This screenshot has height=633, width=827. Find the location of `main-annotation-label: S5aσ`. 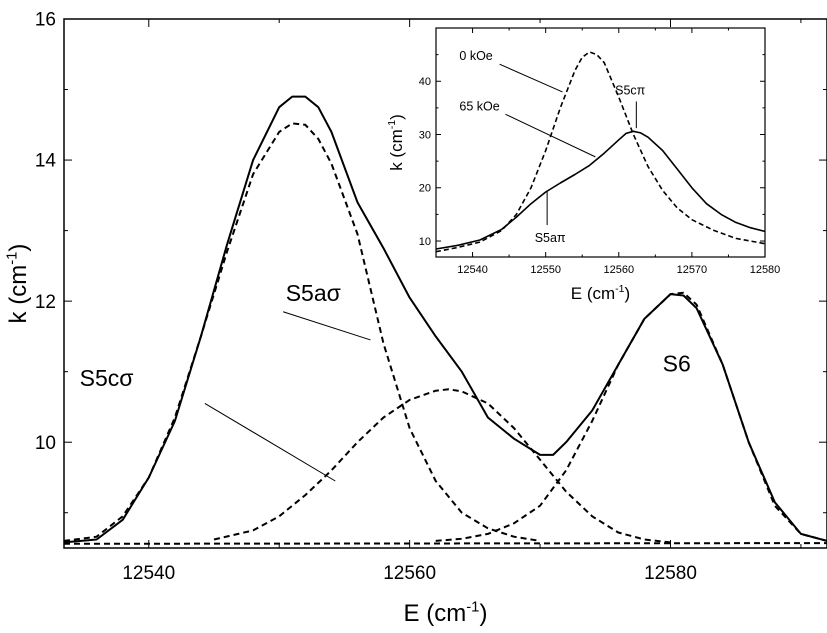

main-annotation-label: S5aσ is located at coordinates (313, 293).